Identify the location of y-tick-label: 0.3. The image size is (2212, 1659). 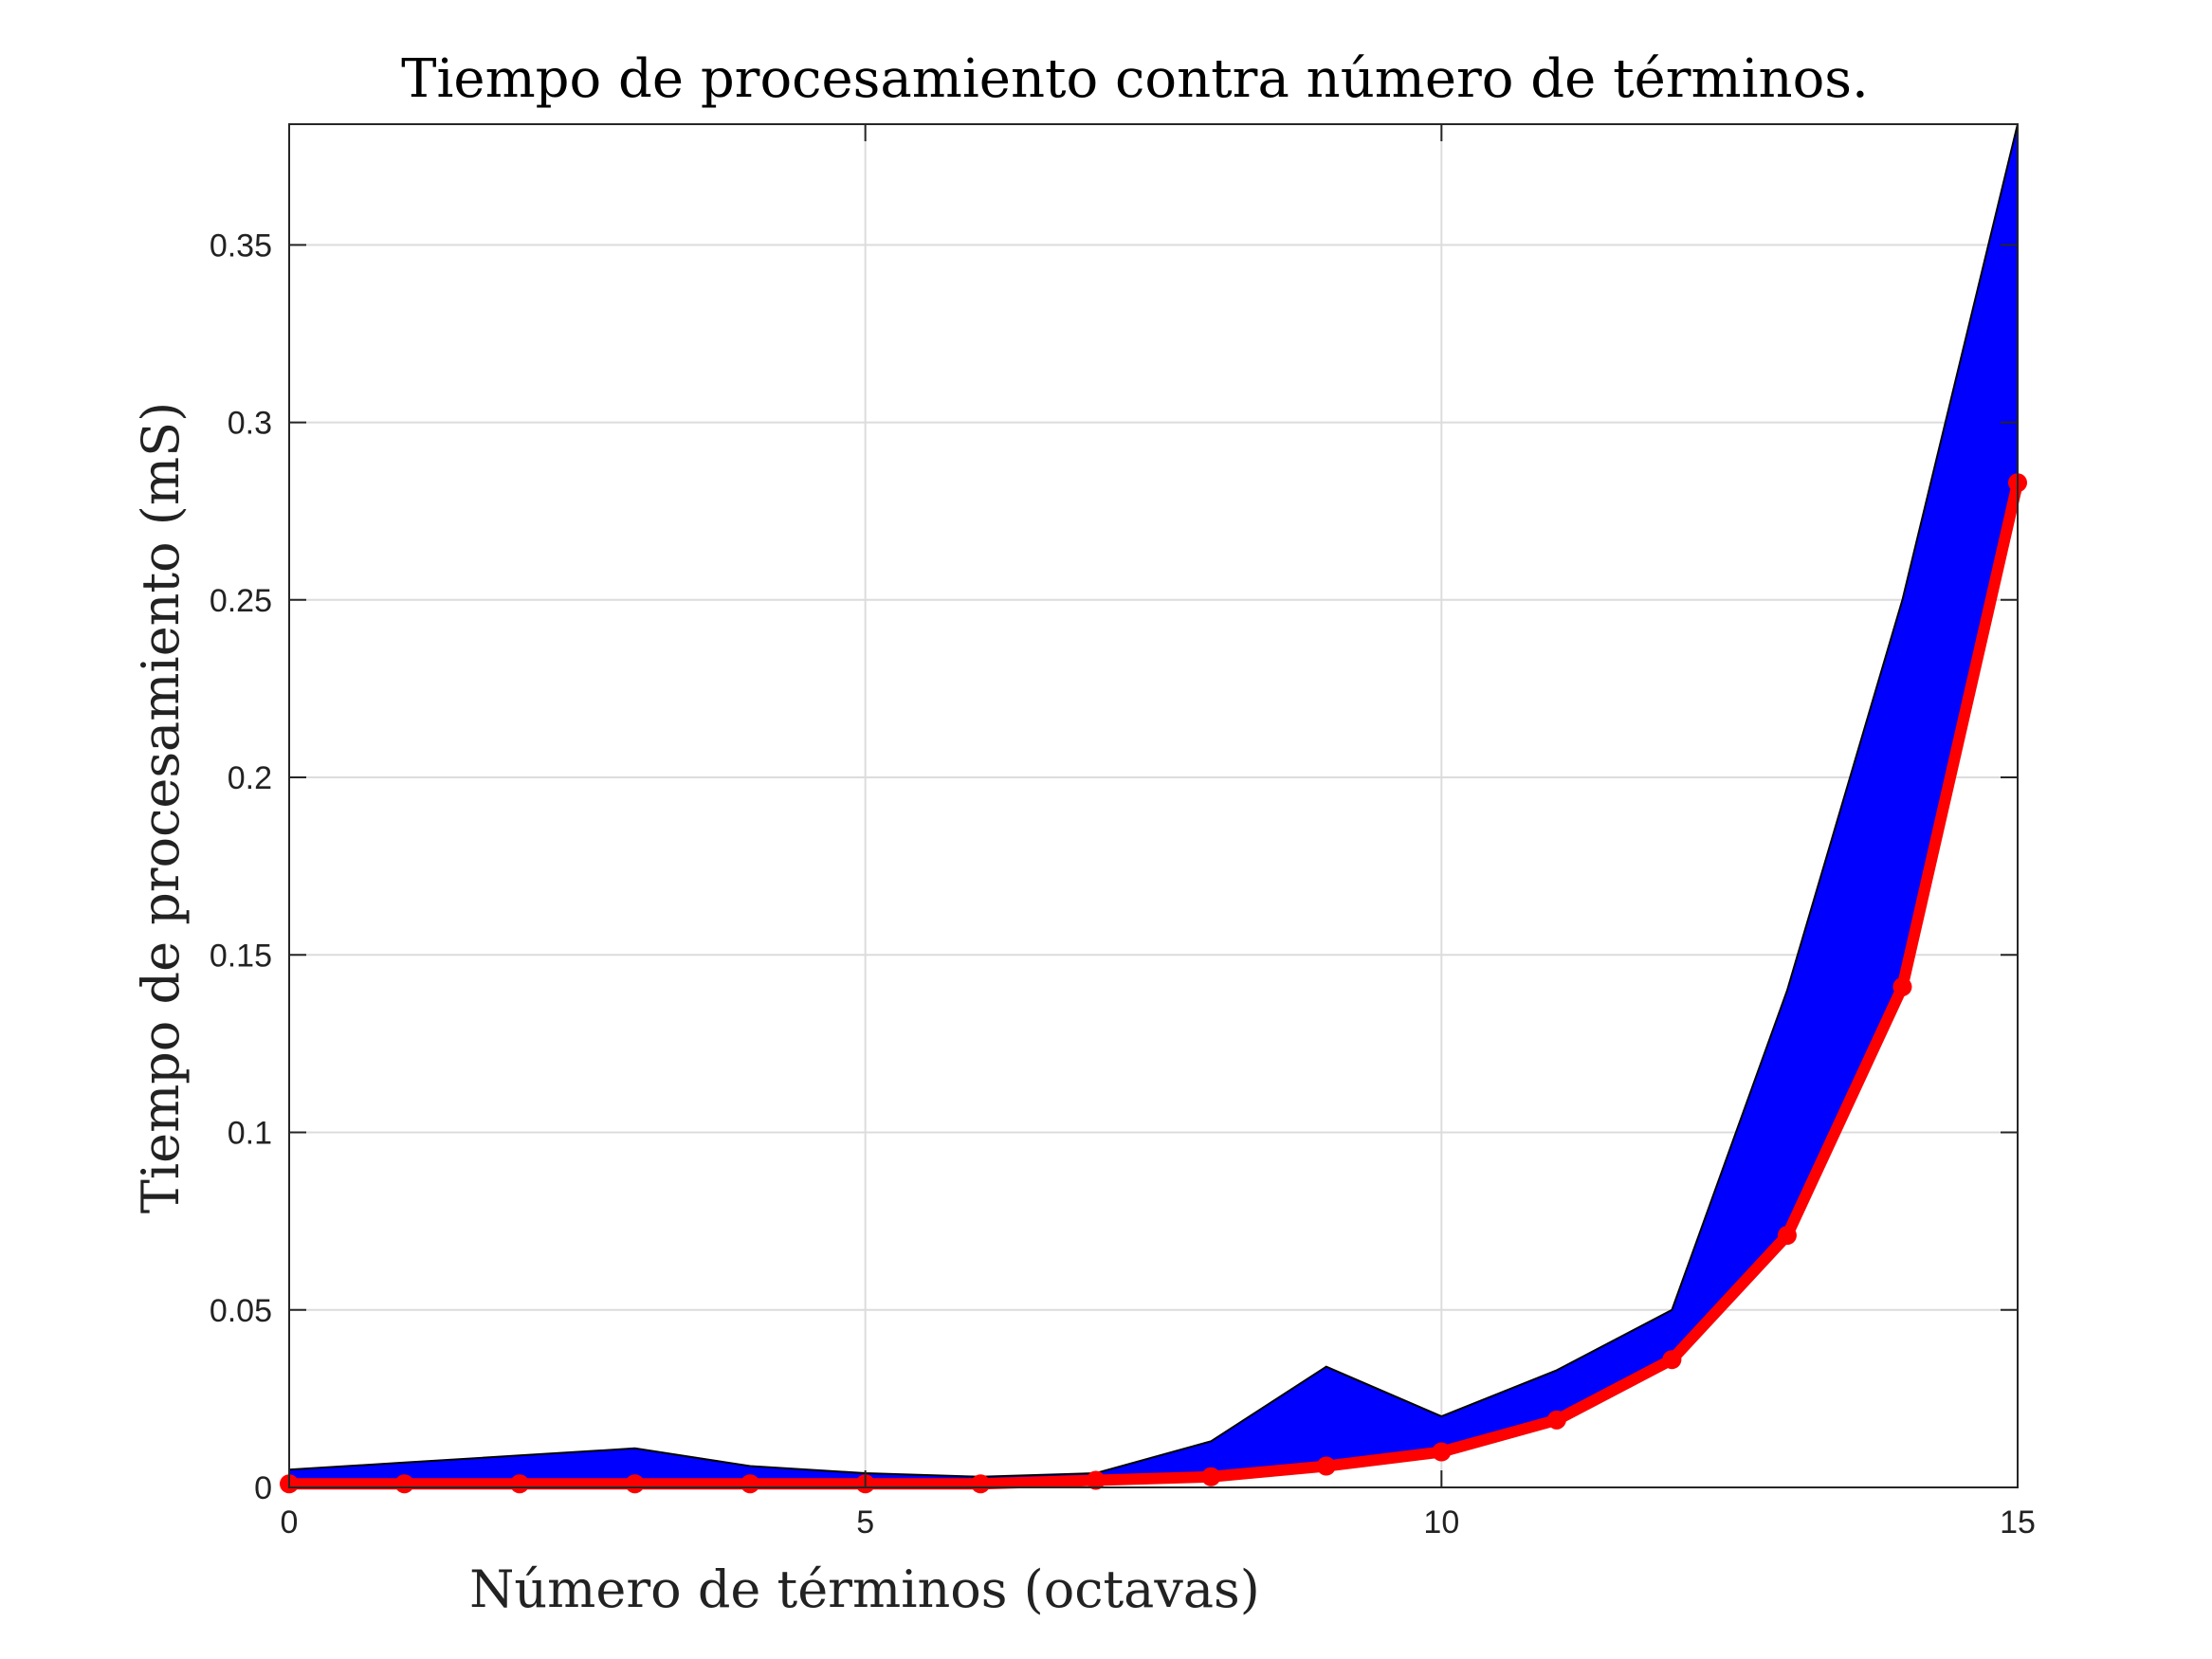
(250, 424).